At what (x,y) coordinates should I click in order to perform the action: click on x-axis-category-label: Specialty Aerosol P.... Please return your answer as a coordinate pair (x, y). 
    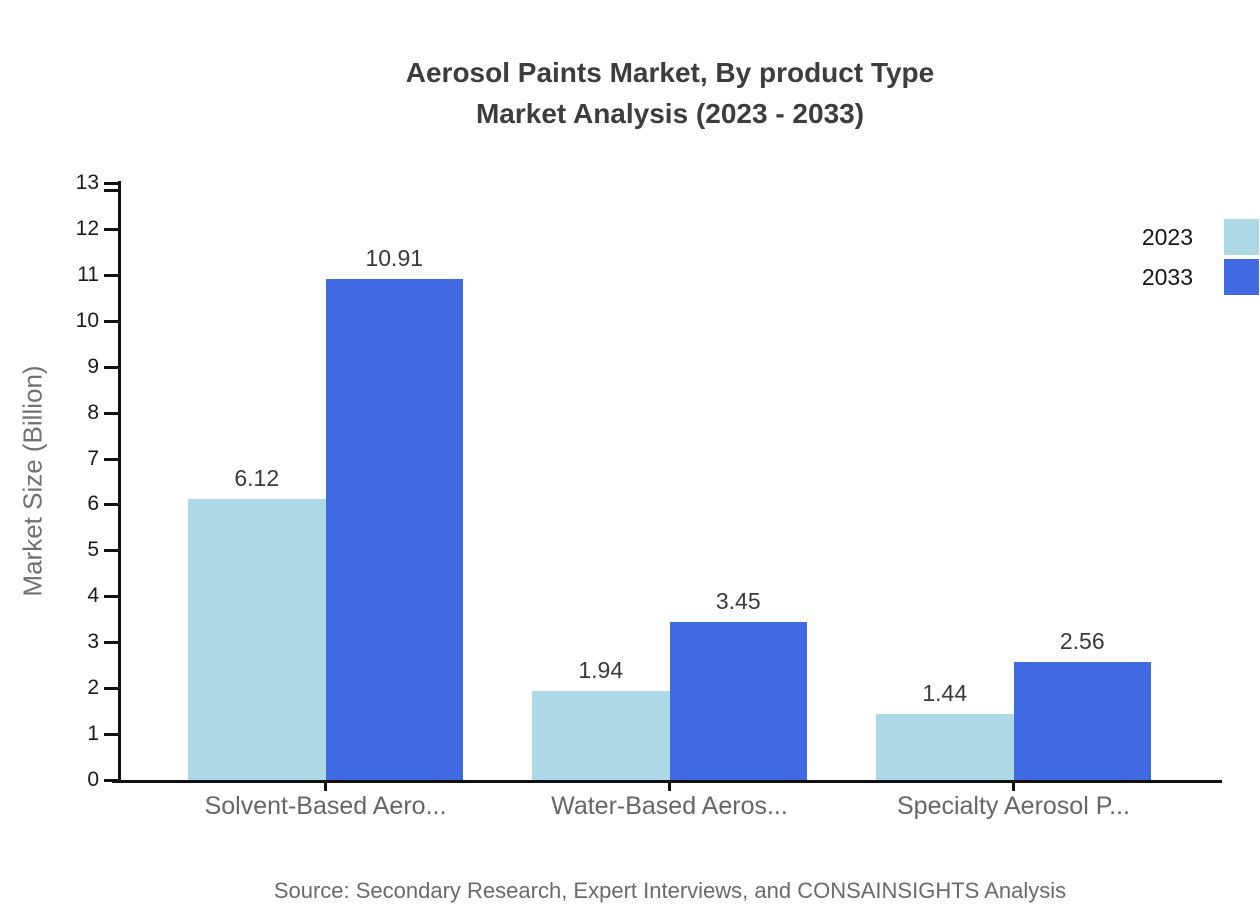
    Looking at the image, I should click on (1013, 806).